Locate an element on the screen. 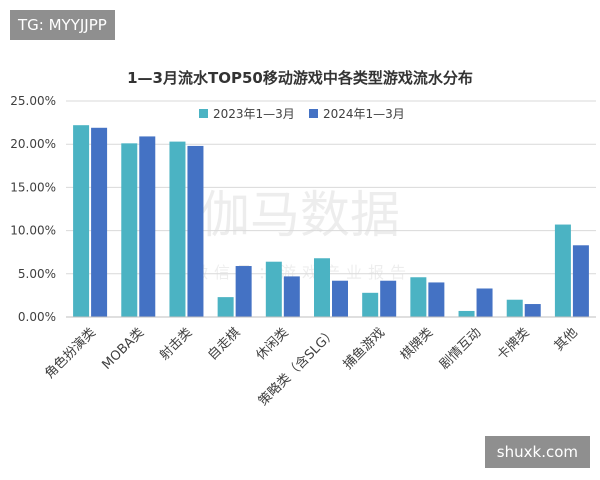 Image resolution: width=600 pixels, height=480 pixels. x-tick-label: MOBA类 is located at coordinates (124, 349).